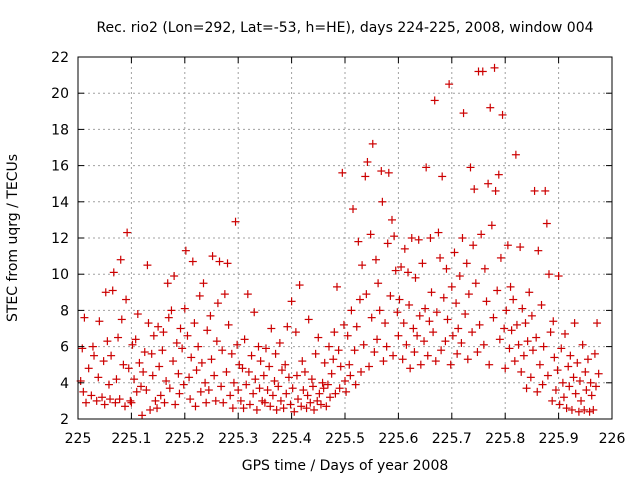 The width and height of the screenshot is (640, 480). Describe the element at coordinates (60, 130) in the screenshot. I see `y-tick-label: 18` at that location.